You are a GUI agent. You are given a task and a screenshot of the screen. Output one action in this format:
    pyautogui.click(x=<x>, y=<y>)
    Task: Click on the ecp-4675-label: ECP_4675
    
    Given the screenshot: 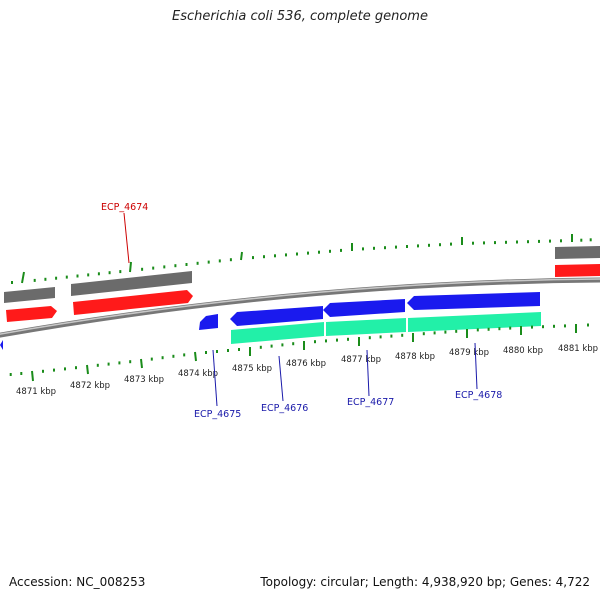 What is the action you would take?
    pyautogui.click(x=217, y=414)
    